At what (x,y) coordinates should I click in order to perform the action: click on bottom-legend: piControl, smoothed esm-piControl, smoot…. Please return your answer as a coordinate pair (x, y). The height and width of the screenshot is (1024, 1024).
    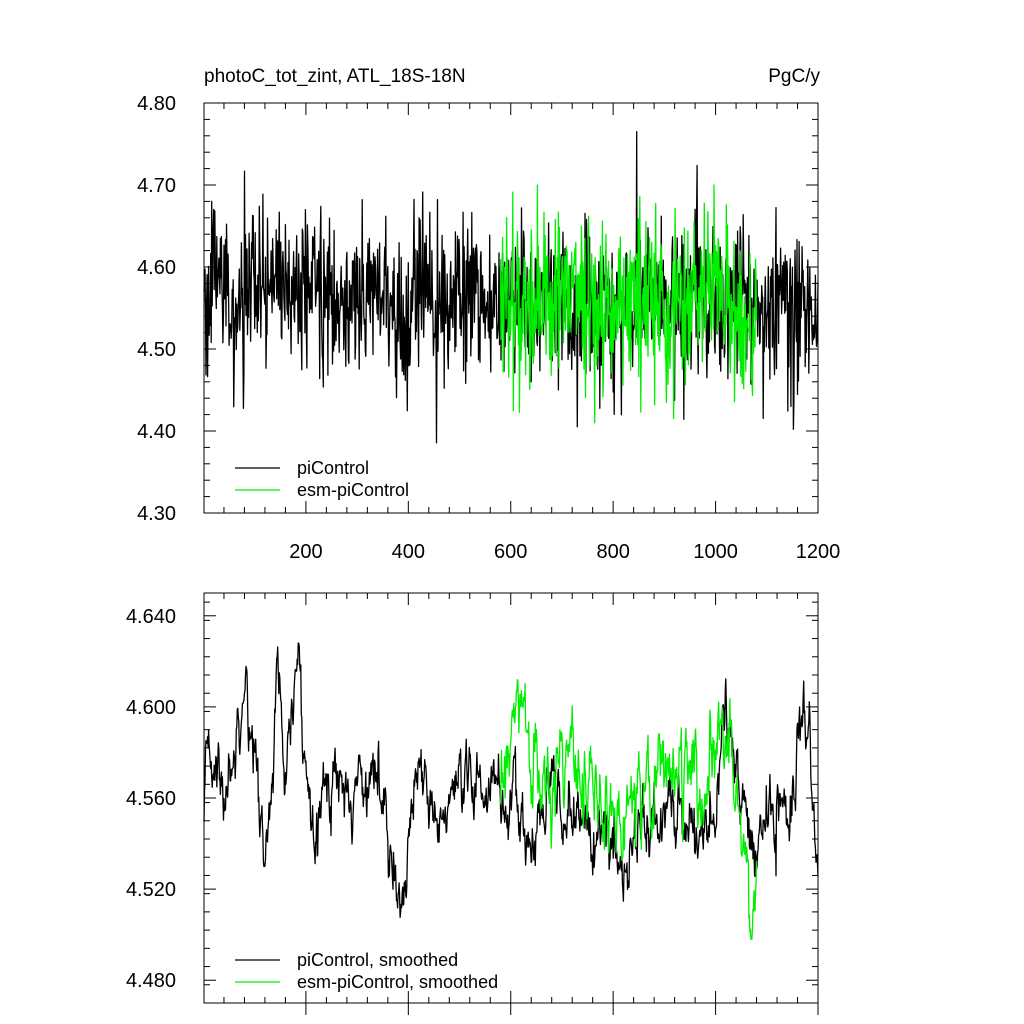
    Looking at the image, I should click on (366, 971).